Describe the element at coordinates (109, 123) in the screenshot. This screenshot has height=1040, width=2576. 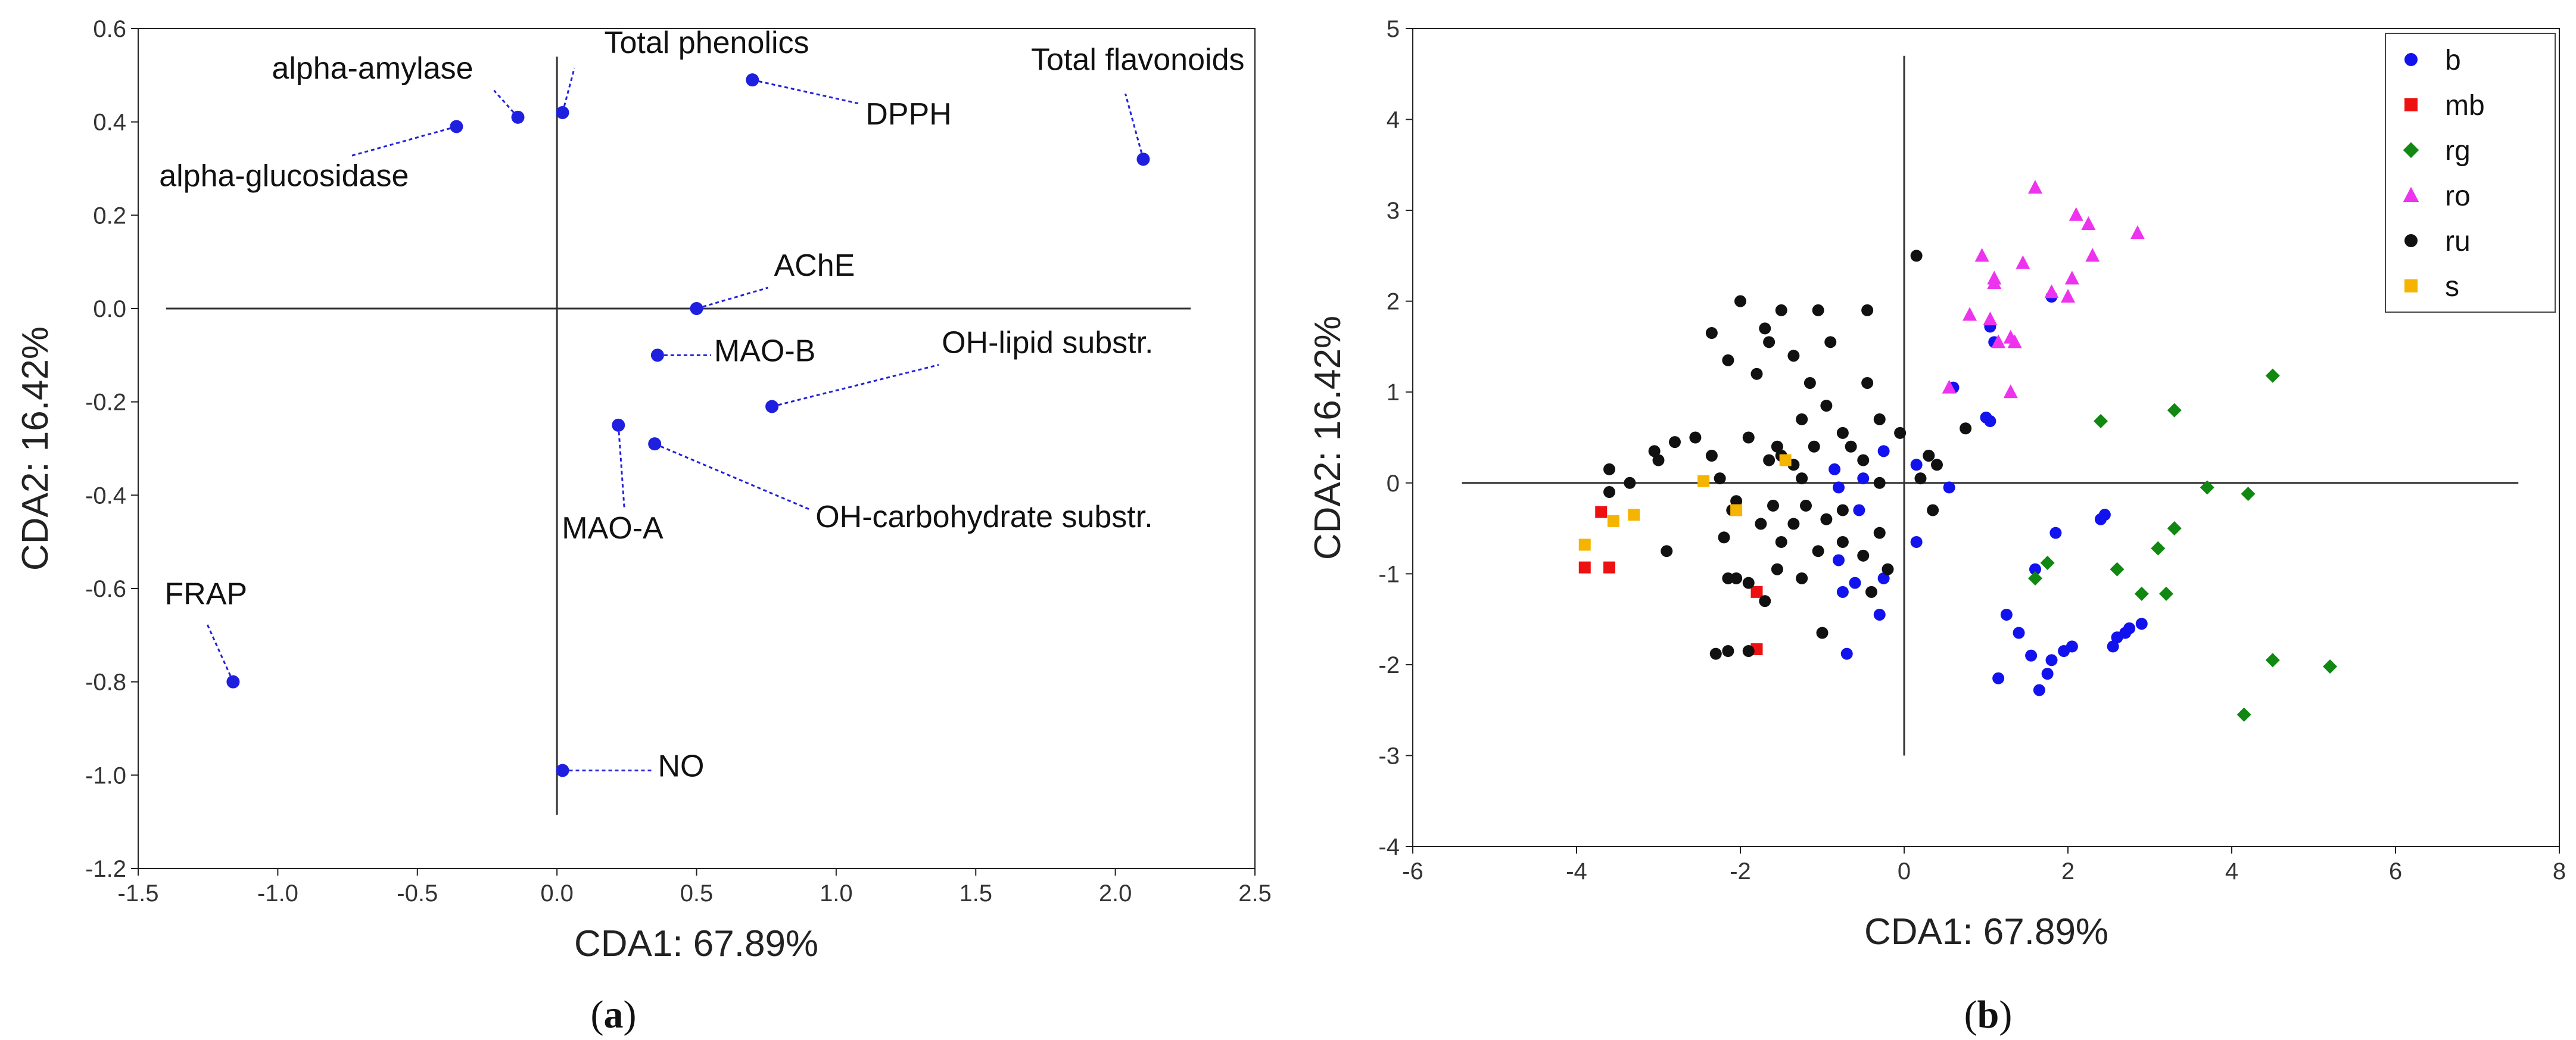
I see `panel-a-y-tick-label: 0.4` at that location.